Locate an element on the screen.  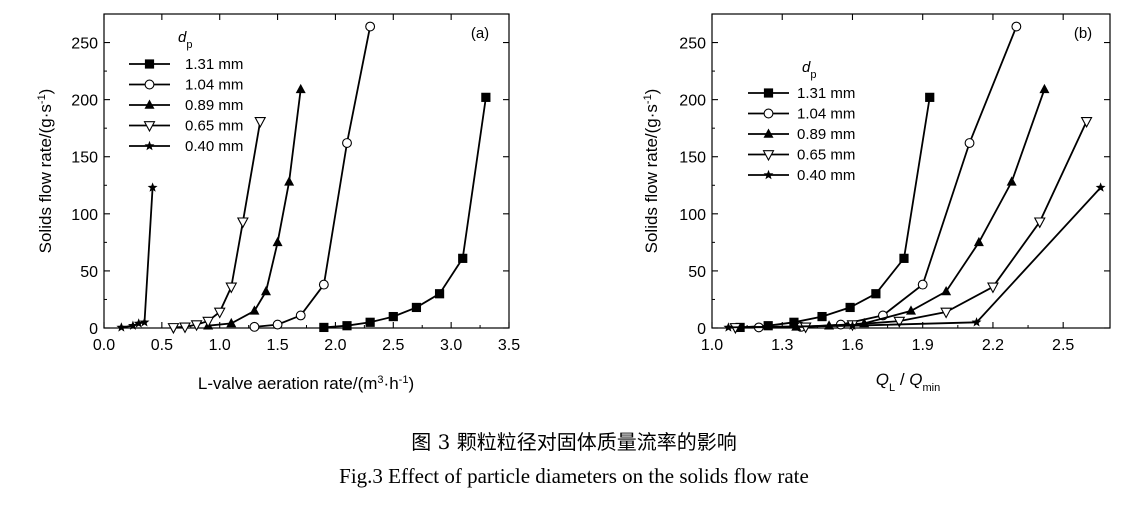
legend-entry-0-89-mm: 0.89 mm is located at coordinates (186, 105).